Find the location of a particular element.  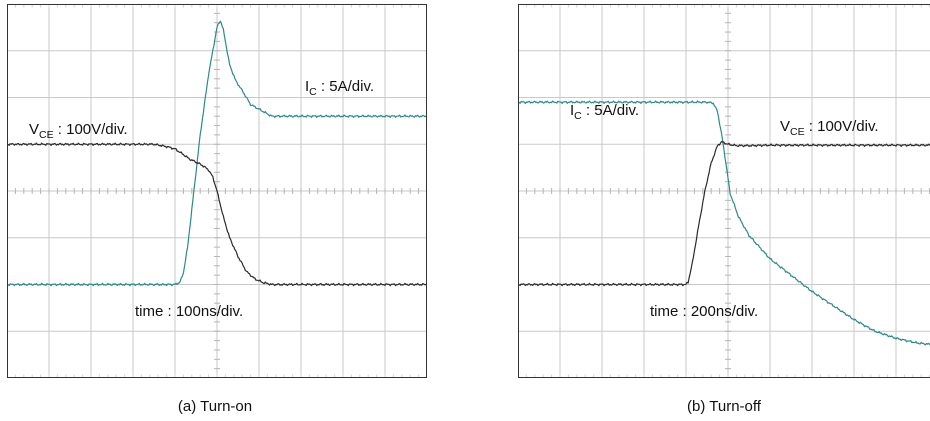

turn-on-ic-label: IC : 5A/div. is located at coordinates (339, 88).